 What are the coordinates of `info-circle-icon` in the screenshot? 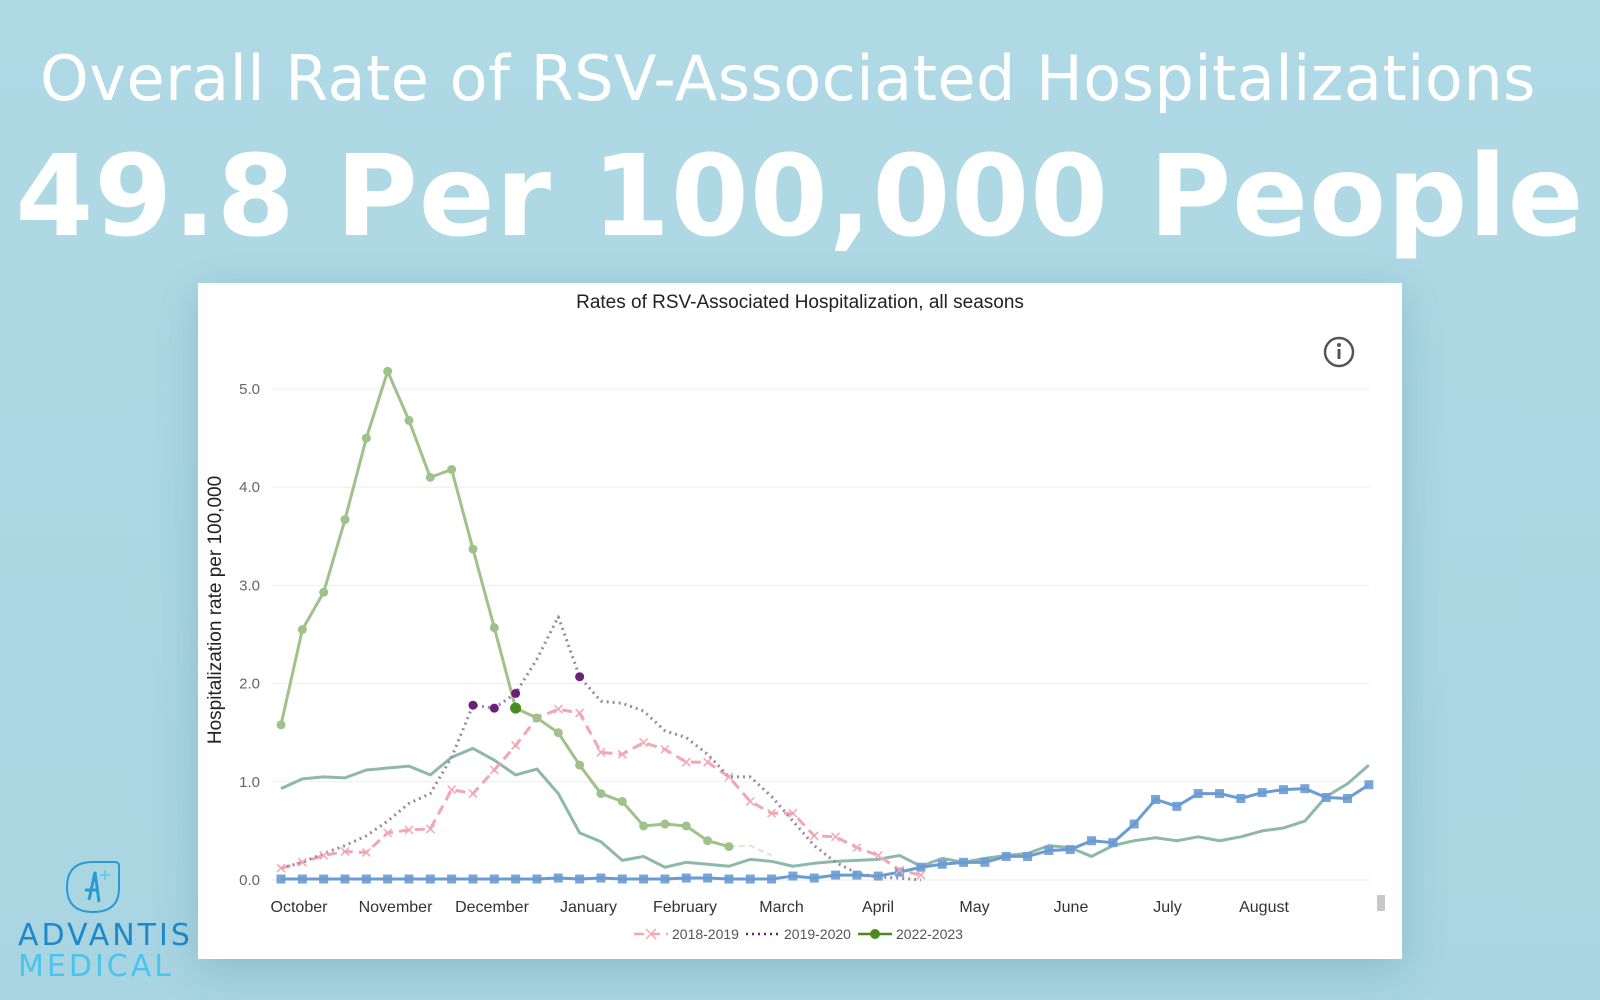 It's located at (1339, 352).